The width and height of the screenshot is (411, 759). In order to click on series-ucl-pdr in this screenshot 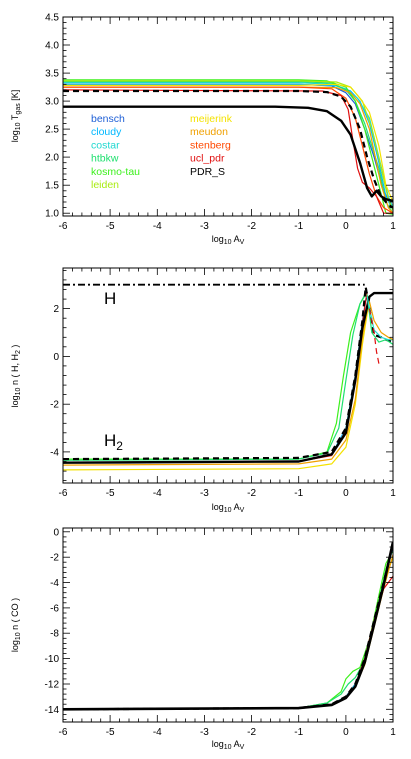, I will do `click(228, 151)`.